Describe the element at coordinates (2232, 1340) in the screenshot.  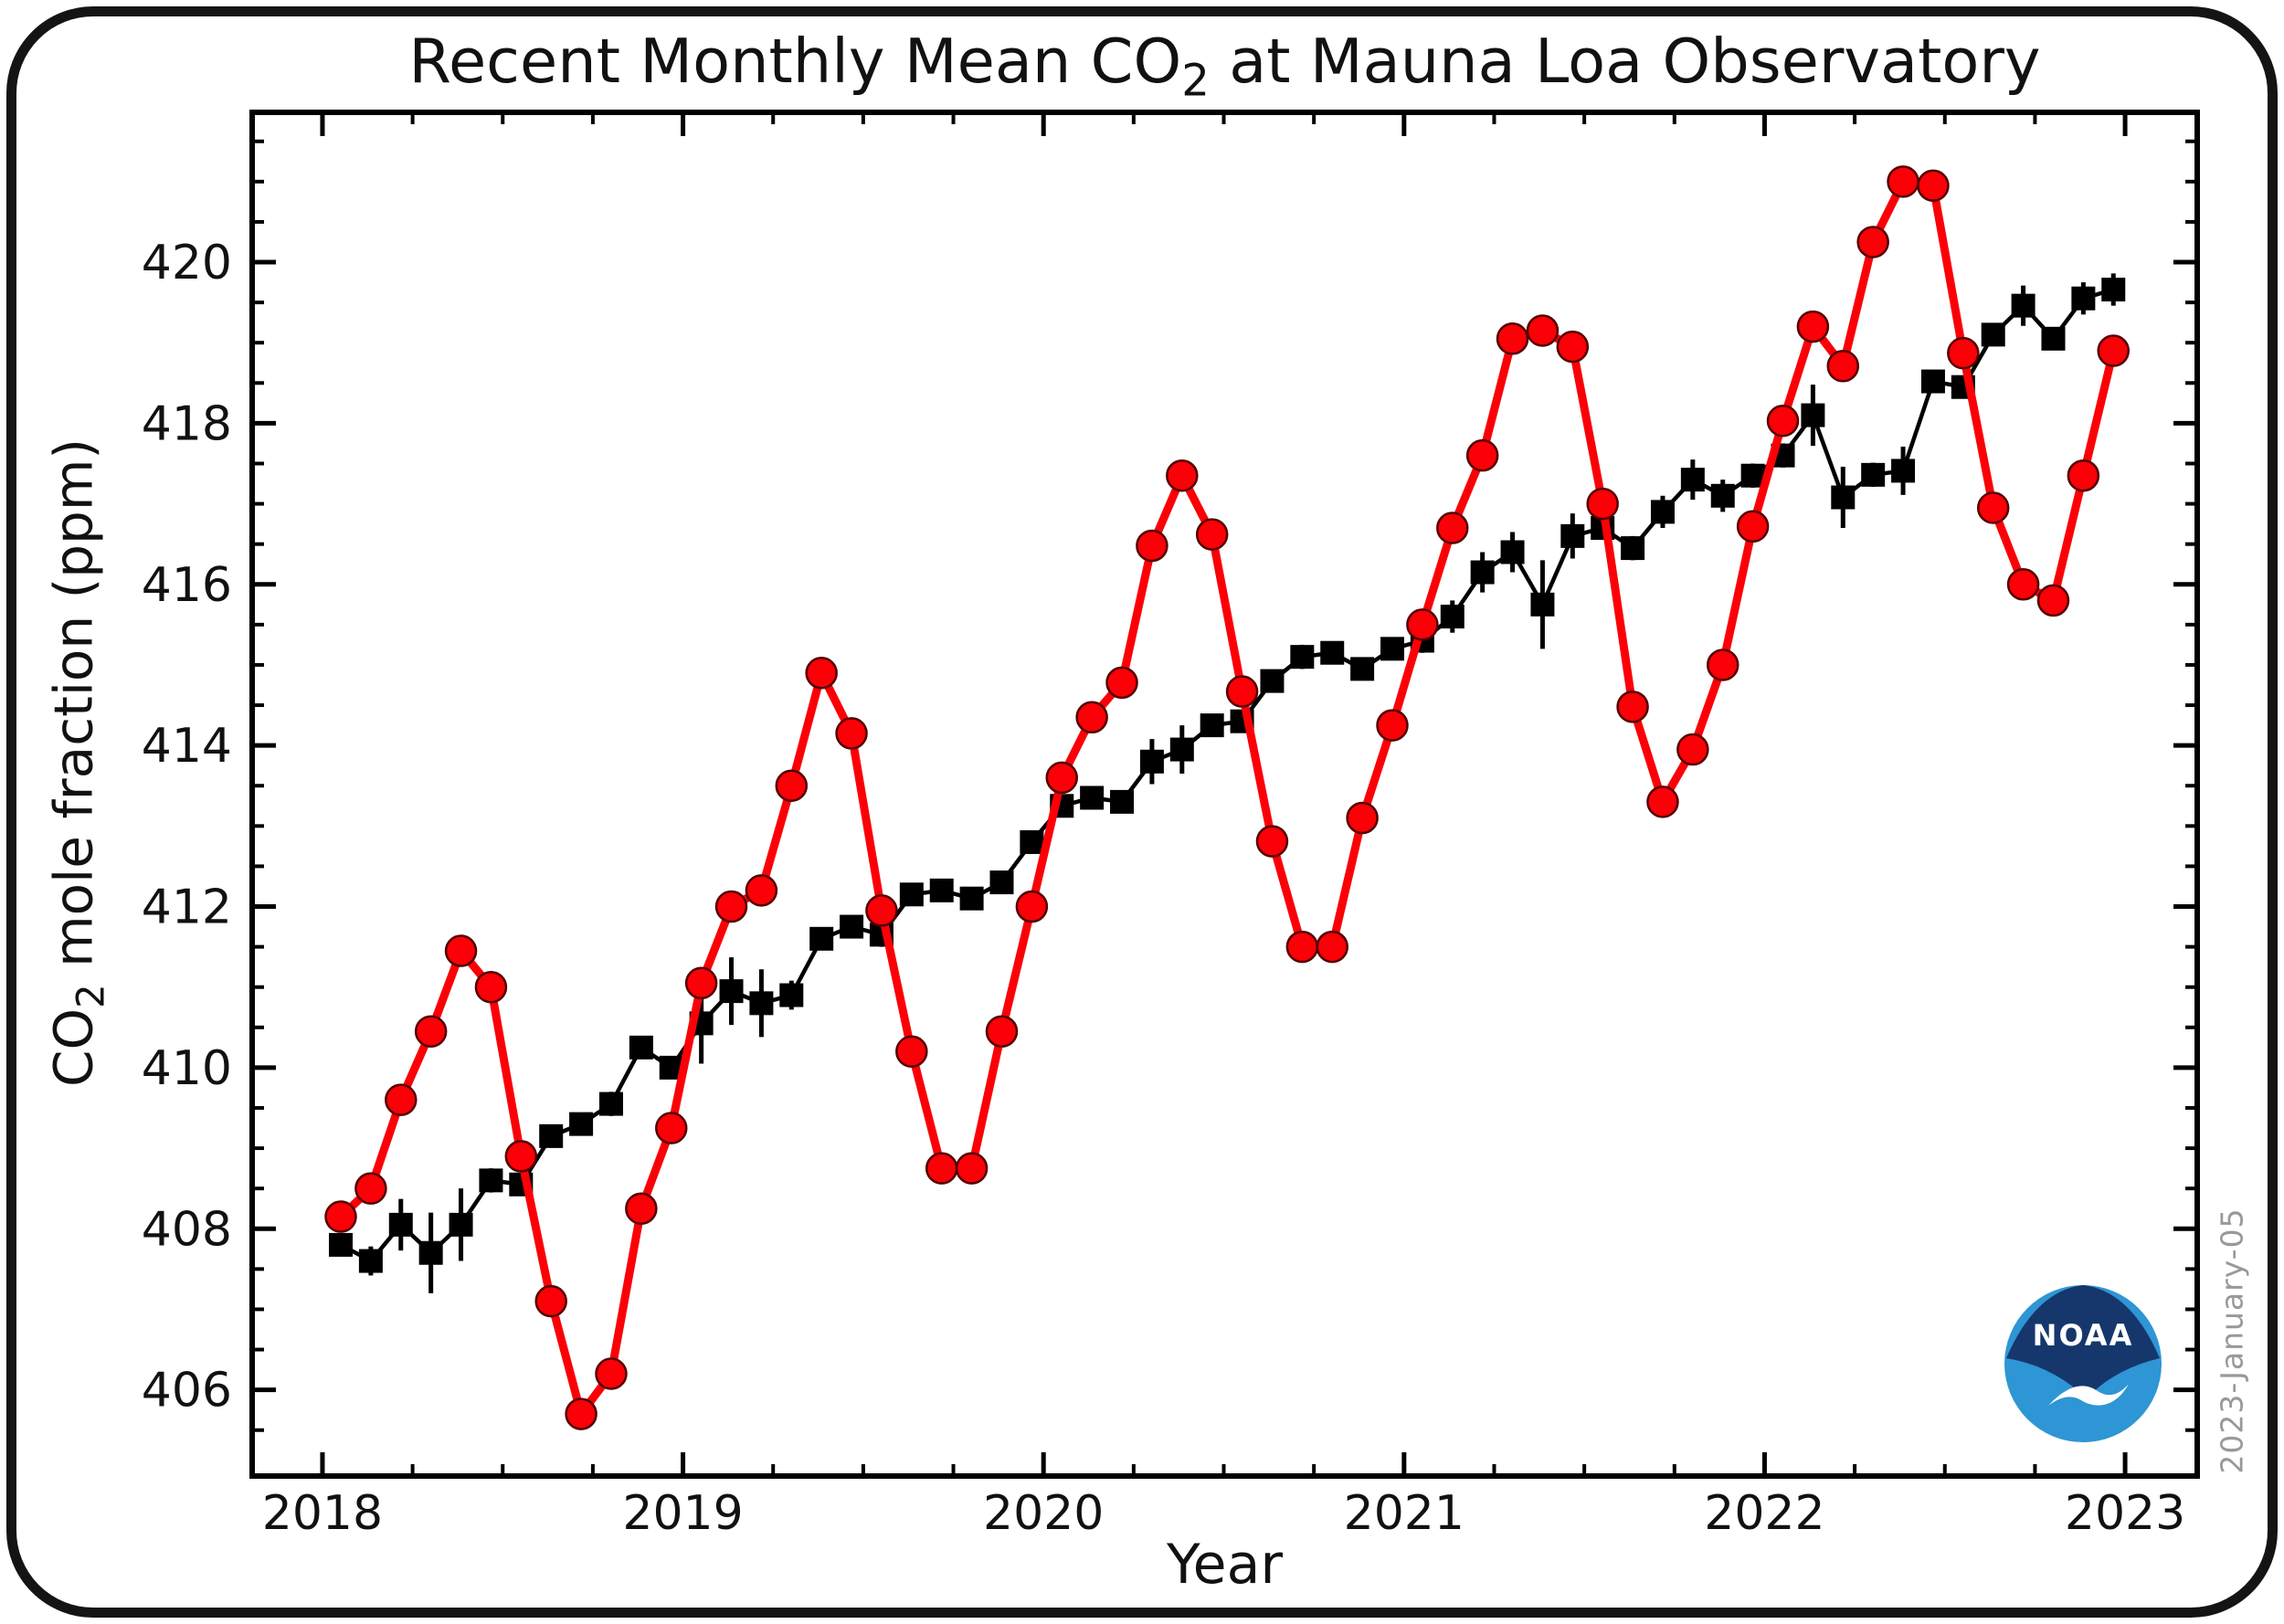
I see `datestamp: 2023-January-05` at that location.